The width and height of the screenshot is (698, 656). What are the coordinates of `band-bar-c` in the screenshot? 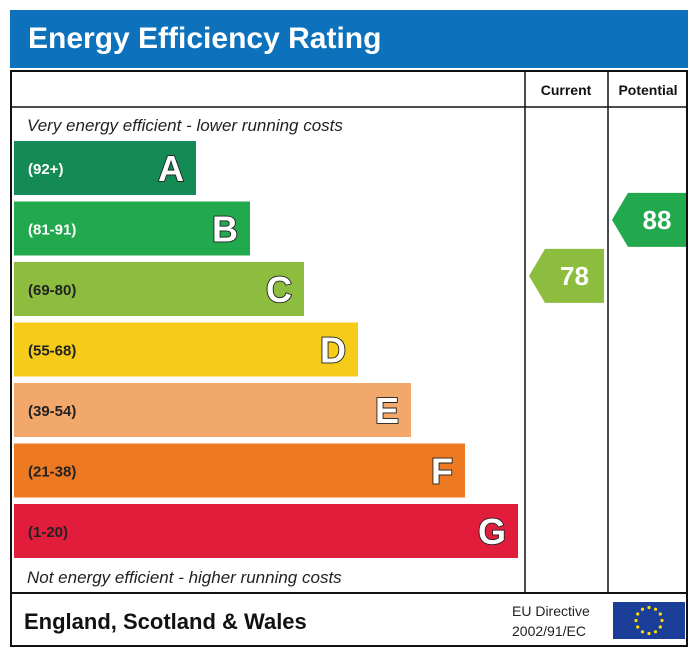 It's located at (159, 289).